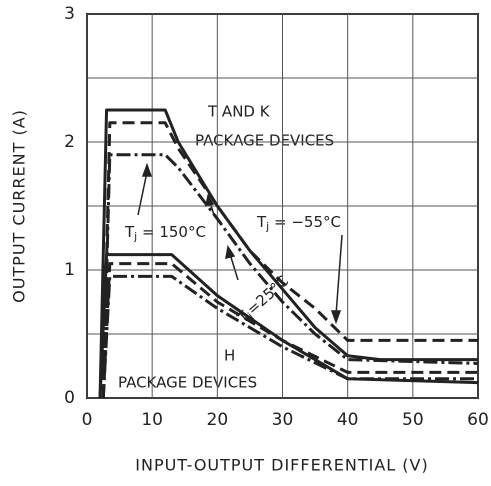 The height and width of the screenshot is (486, 491). Describe the element at coordinates (165, 233) in the screenshot. I see `annotation: Tj = 150°C` at that location.